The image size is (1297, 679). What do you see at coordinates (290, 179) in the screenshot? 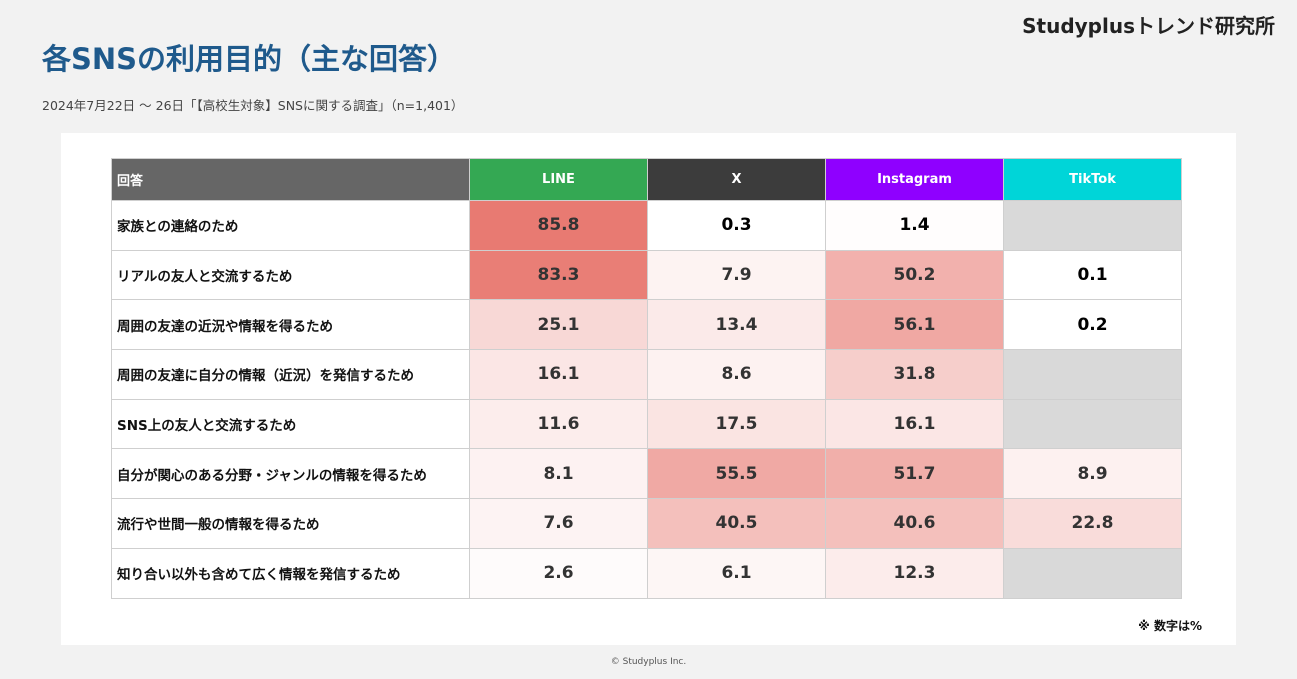
I see `row-header-cell: 回答` at bounding box center [290, 179].